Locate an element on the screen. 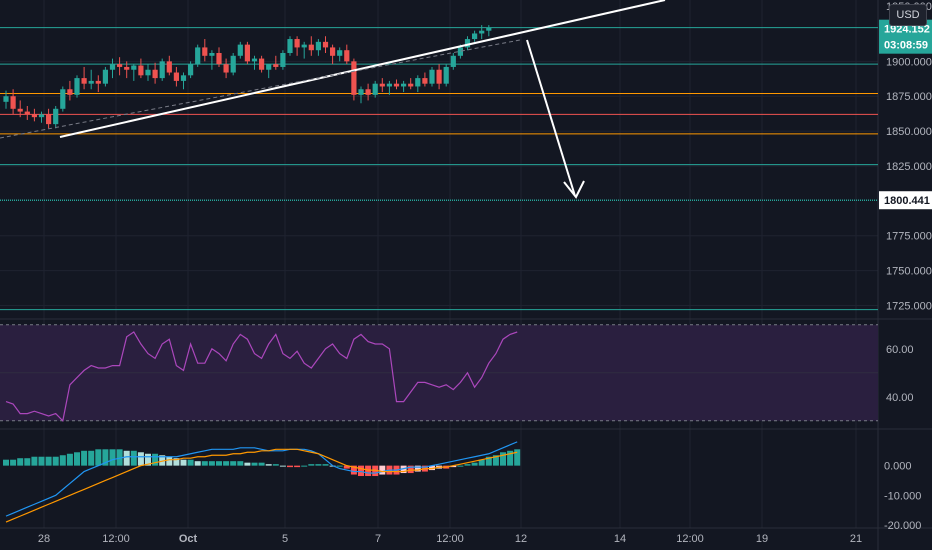 The image size is (932, 550). macd-tick-label: -20.000 is located at coordinates (902, 526).